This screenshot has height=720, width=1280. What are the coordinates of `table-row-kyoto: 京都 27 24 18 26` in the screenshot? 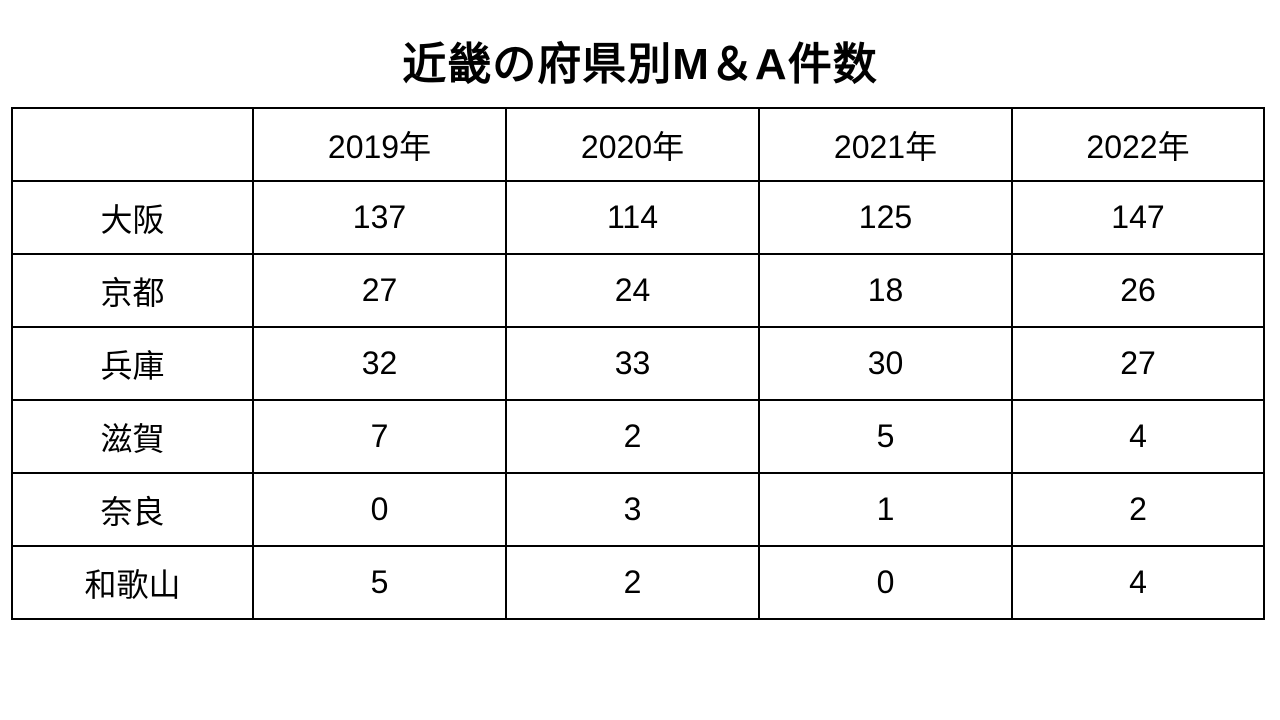 It's located at (638, 290).